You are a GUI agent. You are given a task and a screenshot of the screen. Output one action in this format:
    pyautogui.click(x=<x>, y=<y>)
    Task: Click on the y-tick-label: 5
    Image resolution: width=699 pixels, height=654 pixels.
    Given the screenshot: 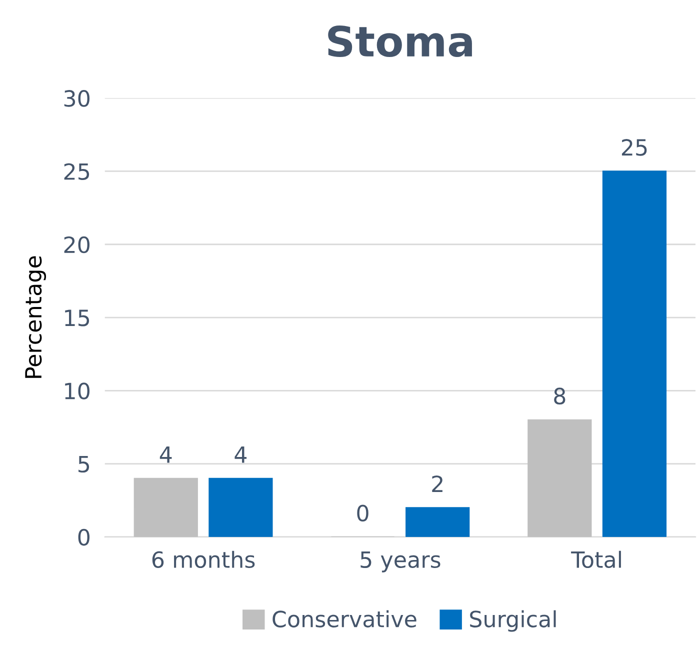 What is the action you would take?
    pyautogui.click(x=84, y=464)
    